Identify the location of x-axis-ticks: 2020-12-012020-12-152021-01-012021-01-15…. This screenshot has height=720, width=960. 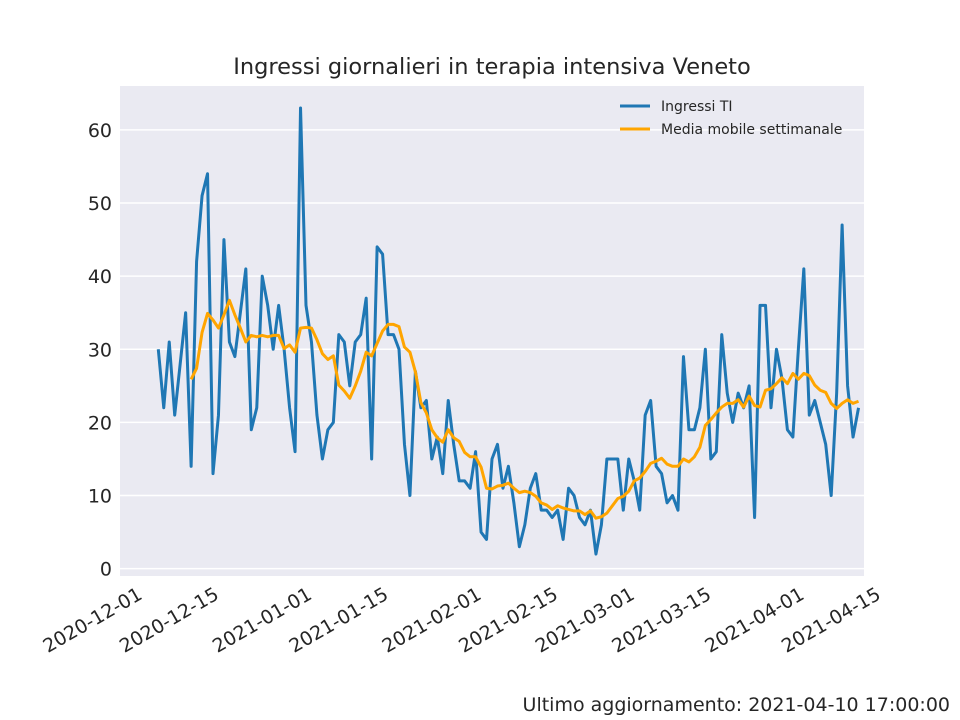
(461, 620).